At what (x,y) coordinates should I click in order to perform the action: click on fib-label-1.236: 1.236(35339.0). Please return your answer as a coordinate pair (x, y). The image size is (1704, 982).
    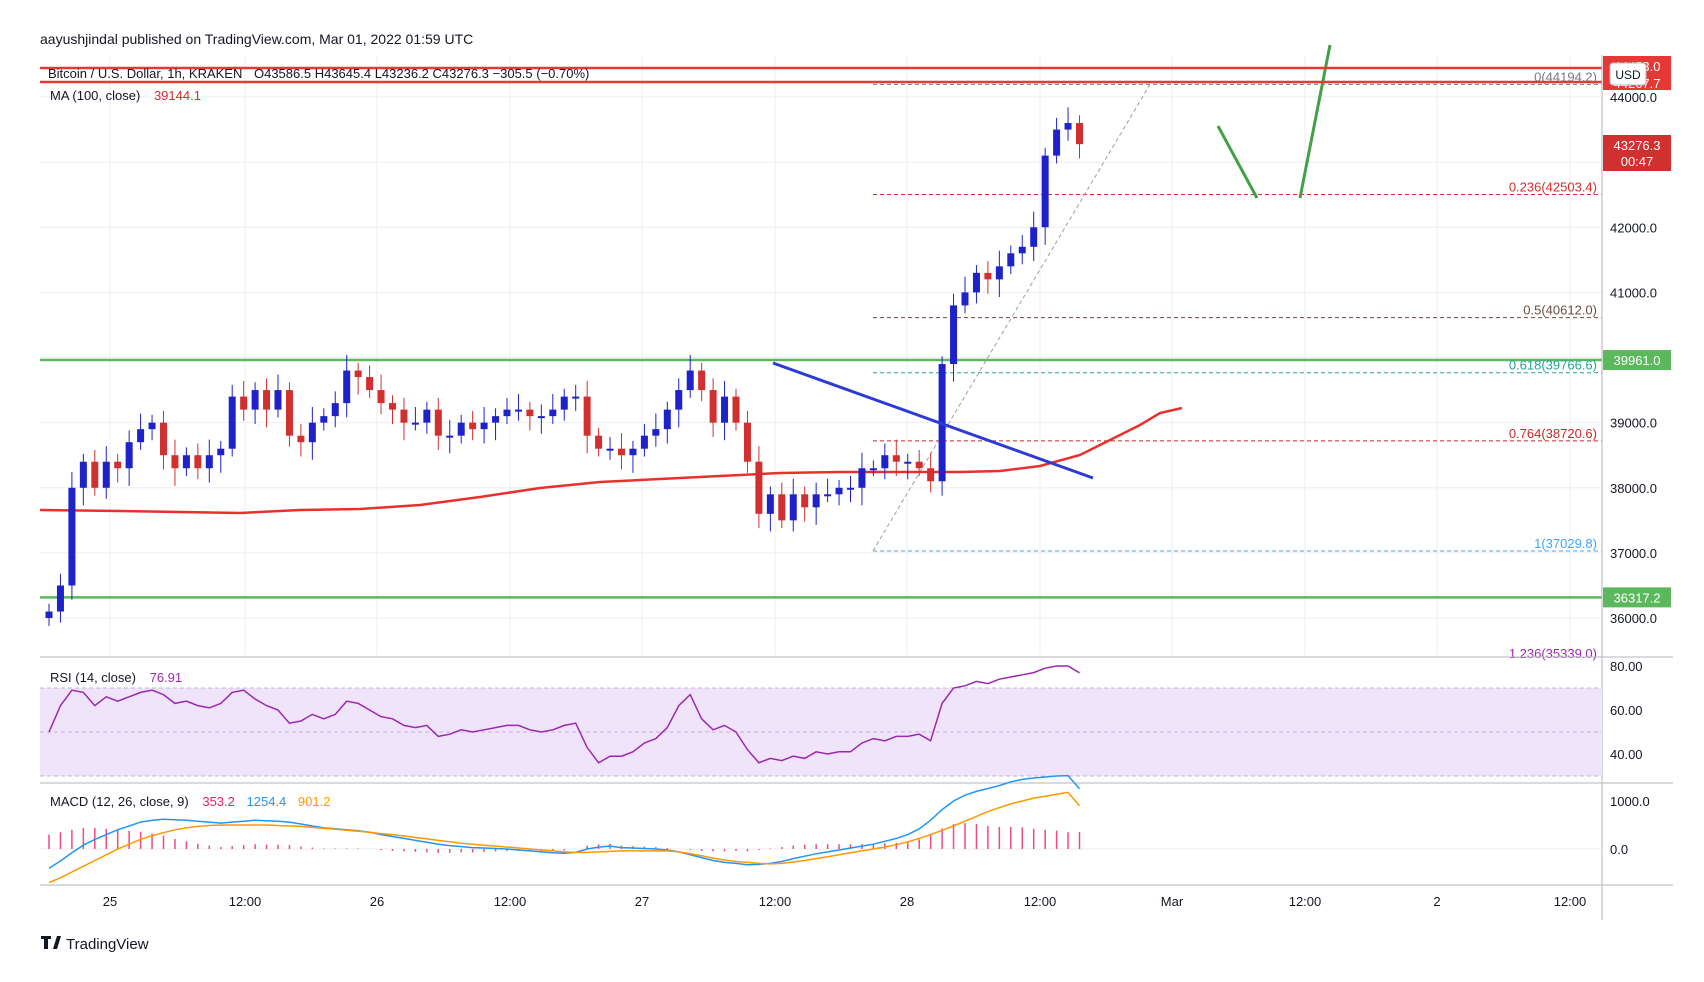
    Looking at the image, I should click on (1553, 653).